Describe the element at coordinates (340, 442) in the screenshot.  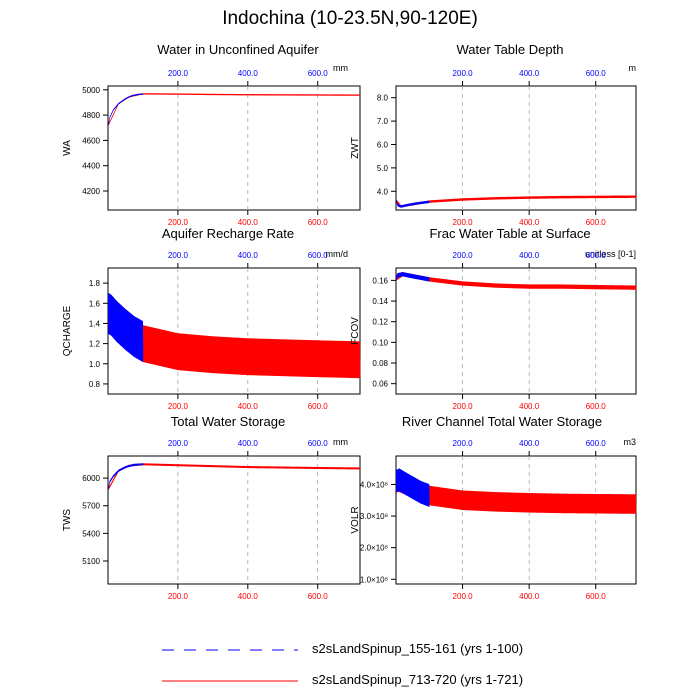
I see `panel-units-tws: mm` at that location.